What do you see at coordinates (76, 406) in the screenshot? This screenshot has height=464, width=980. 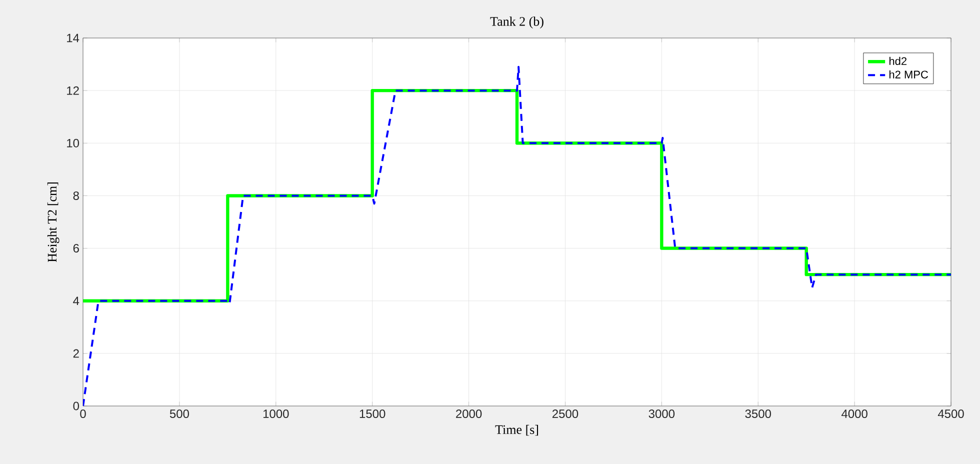 I see `y-tick-label: 0` at bounding box center [76, 406].